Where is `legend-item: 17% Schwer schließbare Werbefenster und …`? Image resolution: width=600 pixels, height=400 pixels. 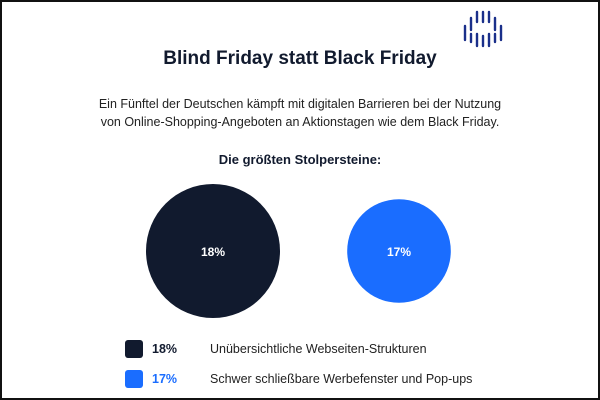
legend-item: 17% Schwer schließbare Werbefenster und … is located at coordinates (298, 379).